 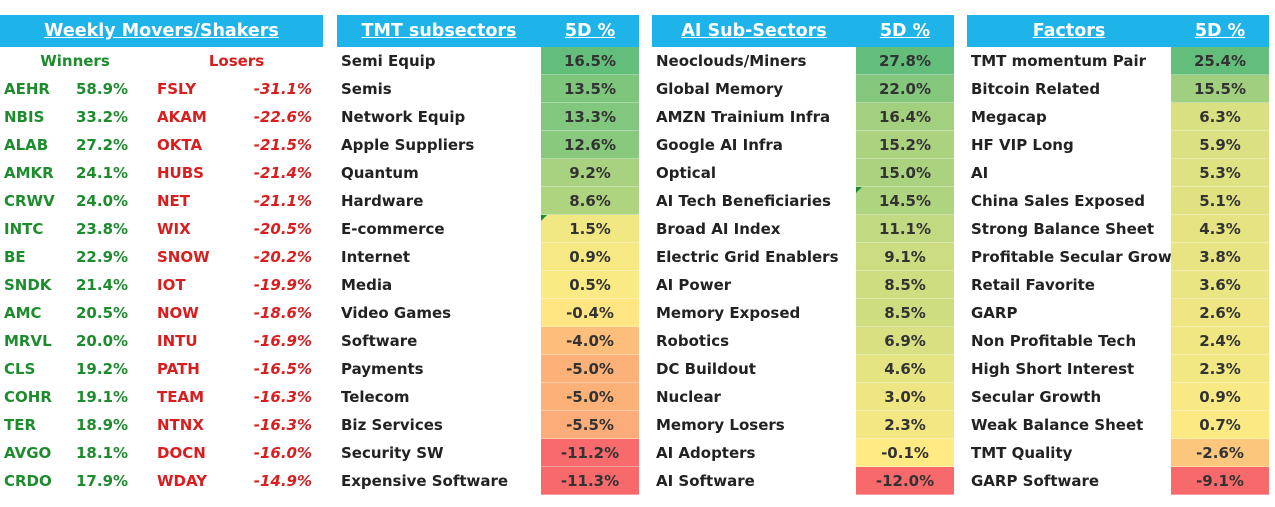 What do you see at coordinates (161, 173) in the screenshot?
I see `movers-row: AMKR 24.1% HUBS -21.4%` at bounding box center [161, 173].